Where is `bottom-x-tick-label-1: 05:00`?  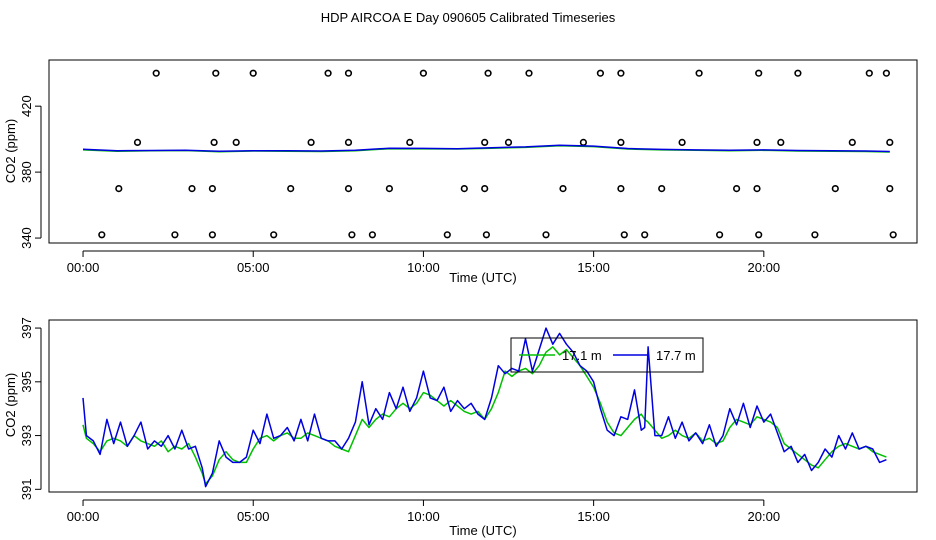
bottom-x-tick-label-1: 05:00 is located at coordinates (253, 516).